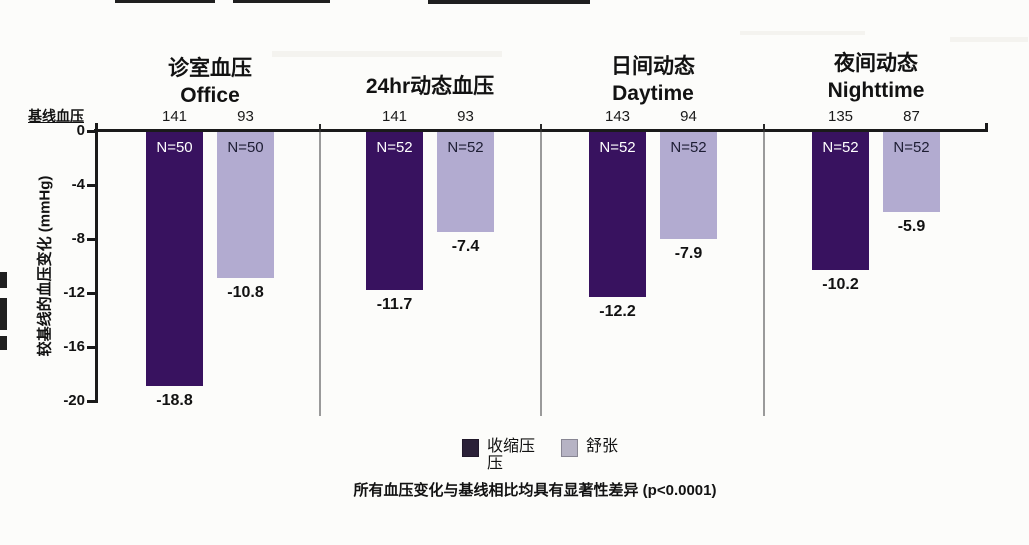  Describe the element at coordinates (986, 127) in the screenshot. I see `x-axis-end-tick` at that location.